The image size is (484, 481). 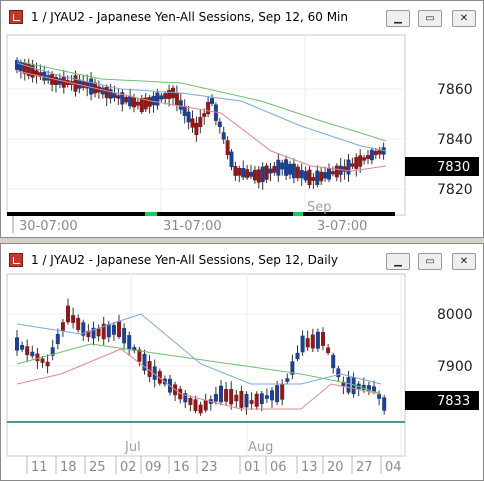 I want to click on date-label: 23, so click(x=209, y=467).